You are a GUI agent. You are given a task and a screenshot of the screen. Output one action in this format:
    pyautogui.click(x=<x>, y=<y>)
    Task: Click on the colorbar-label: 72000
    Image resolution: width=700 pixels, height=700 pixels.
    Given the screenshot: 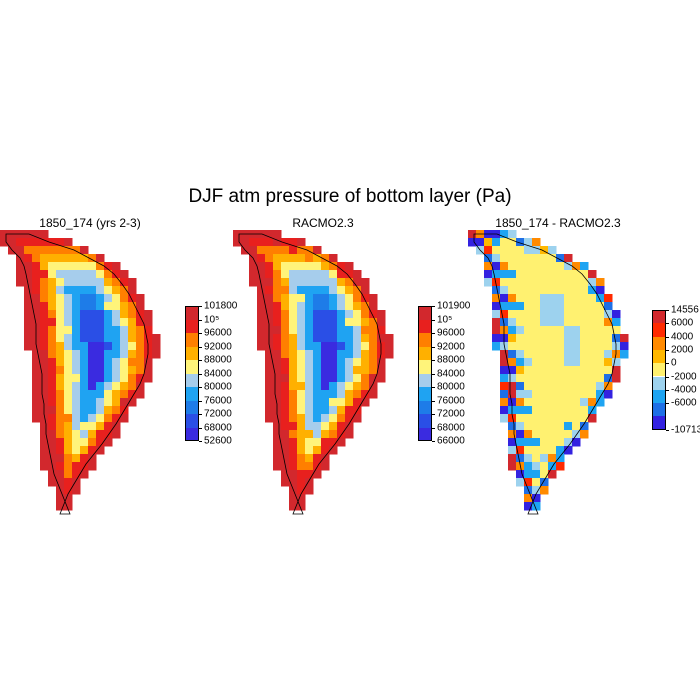 What is the action you would take?
    pyautogui.click(x=218, y=414)
    